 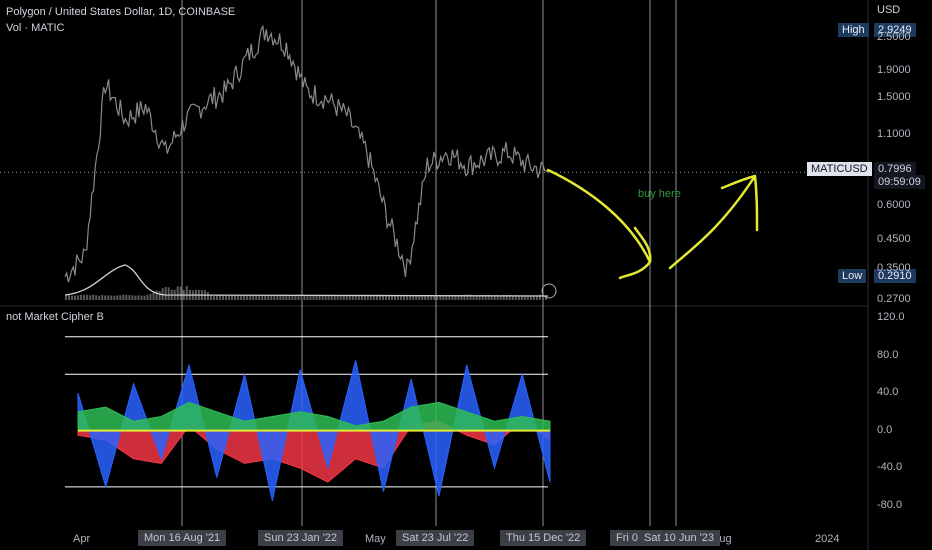 What do you see at coordinates (599, 224) in the screenshot?
I see `down-arrow` at bounding box center [599, 224].